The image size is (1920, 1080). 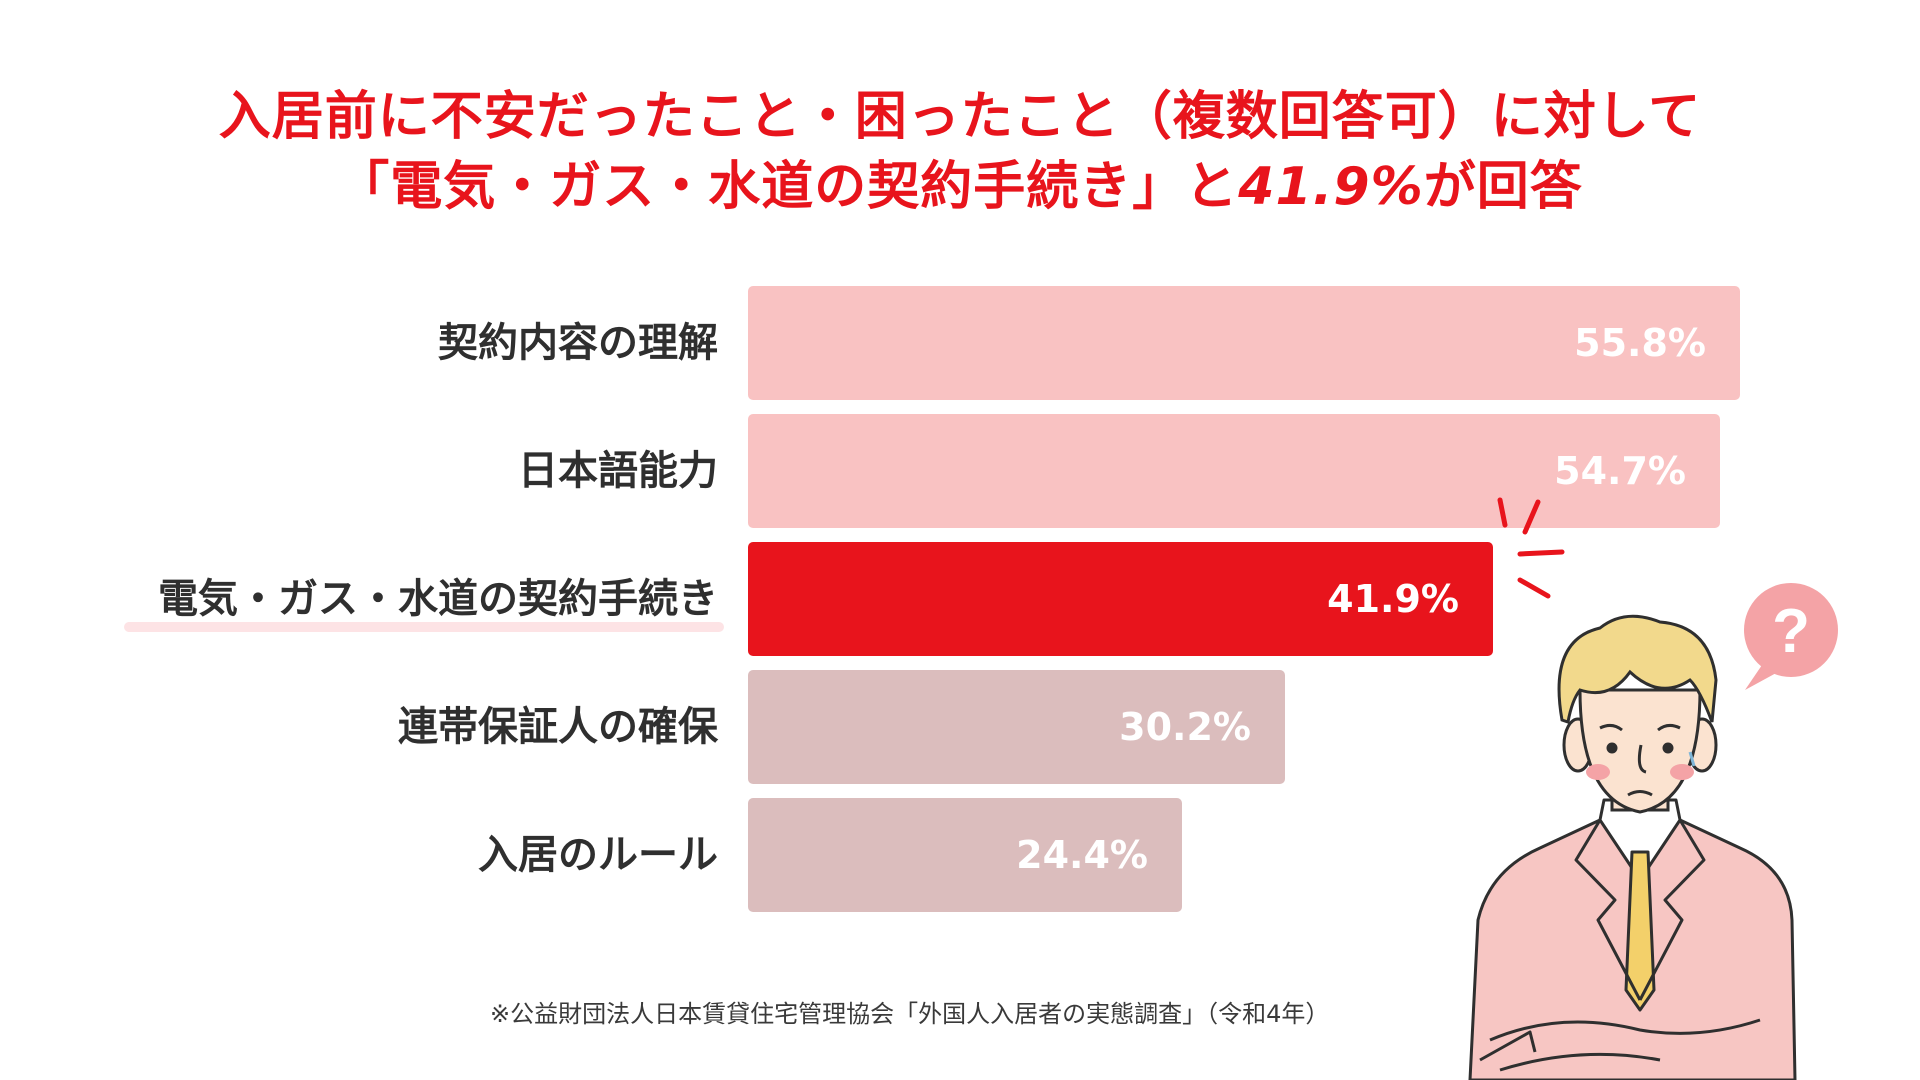 What do you see at coordinates (1016, 727) in the screenshot?
I see `bar: 30.2%` at bounding box center [1016, 727].